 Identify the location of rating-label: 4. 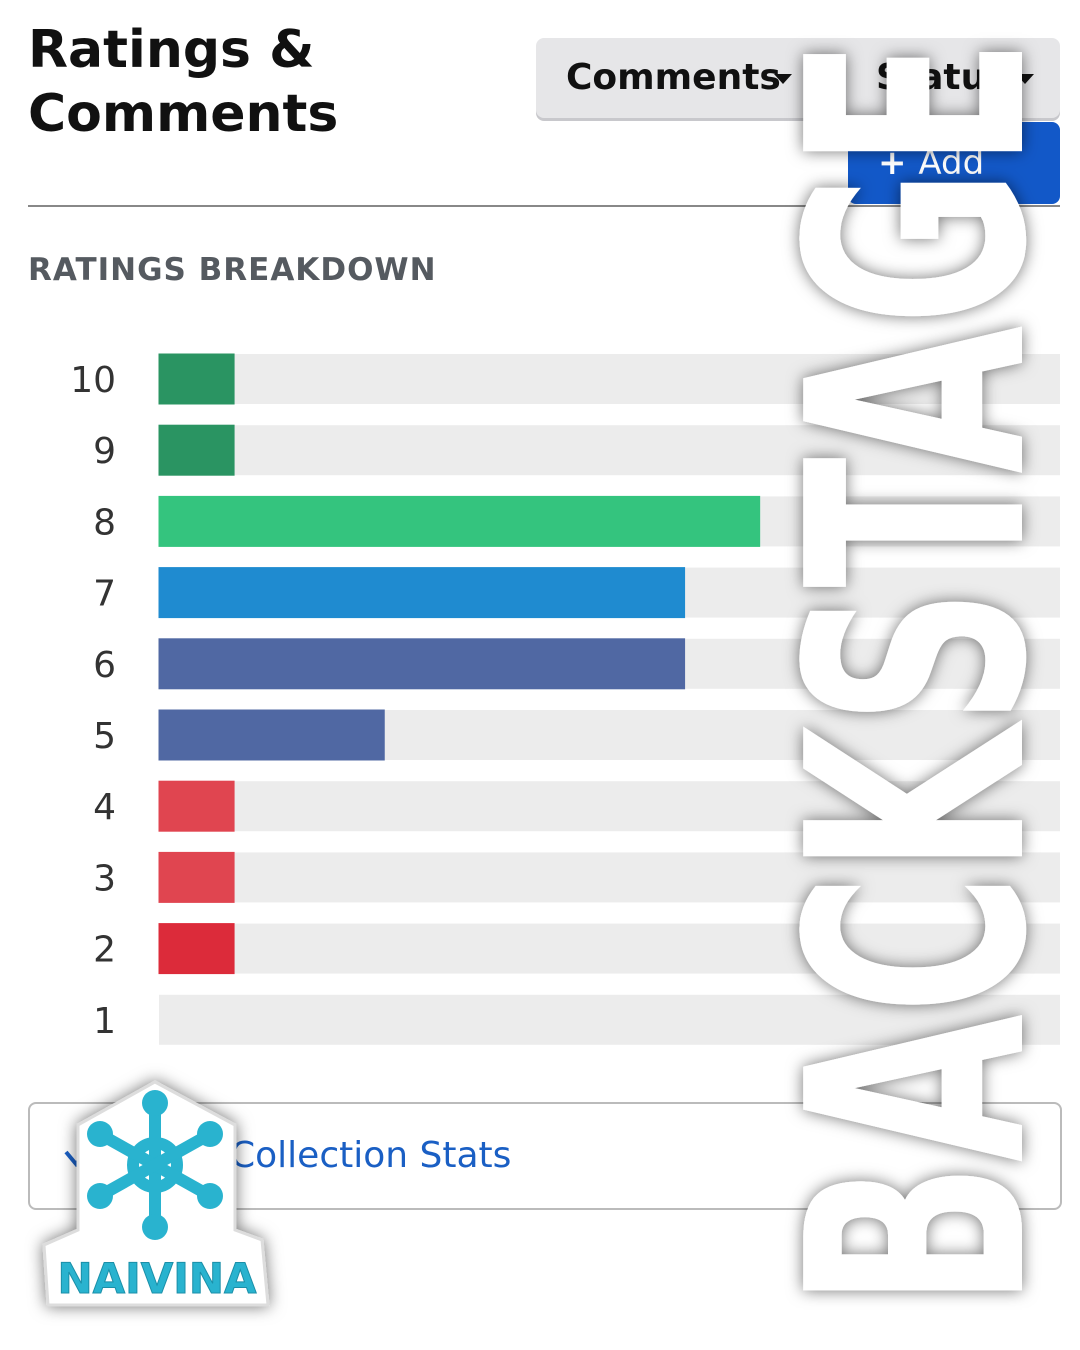
(104, 807).